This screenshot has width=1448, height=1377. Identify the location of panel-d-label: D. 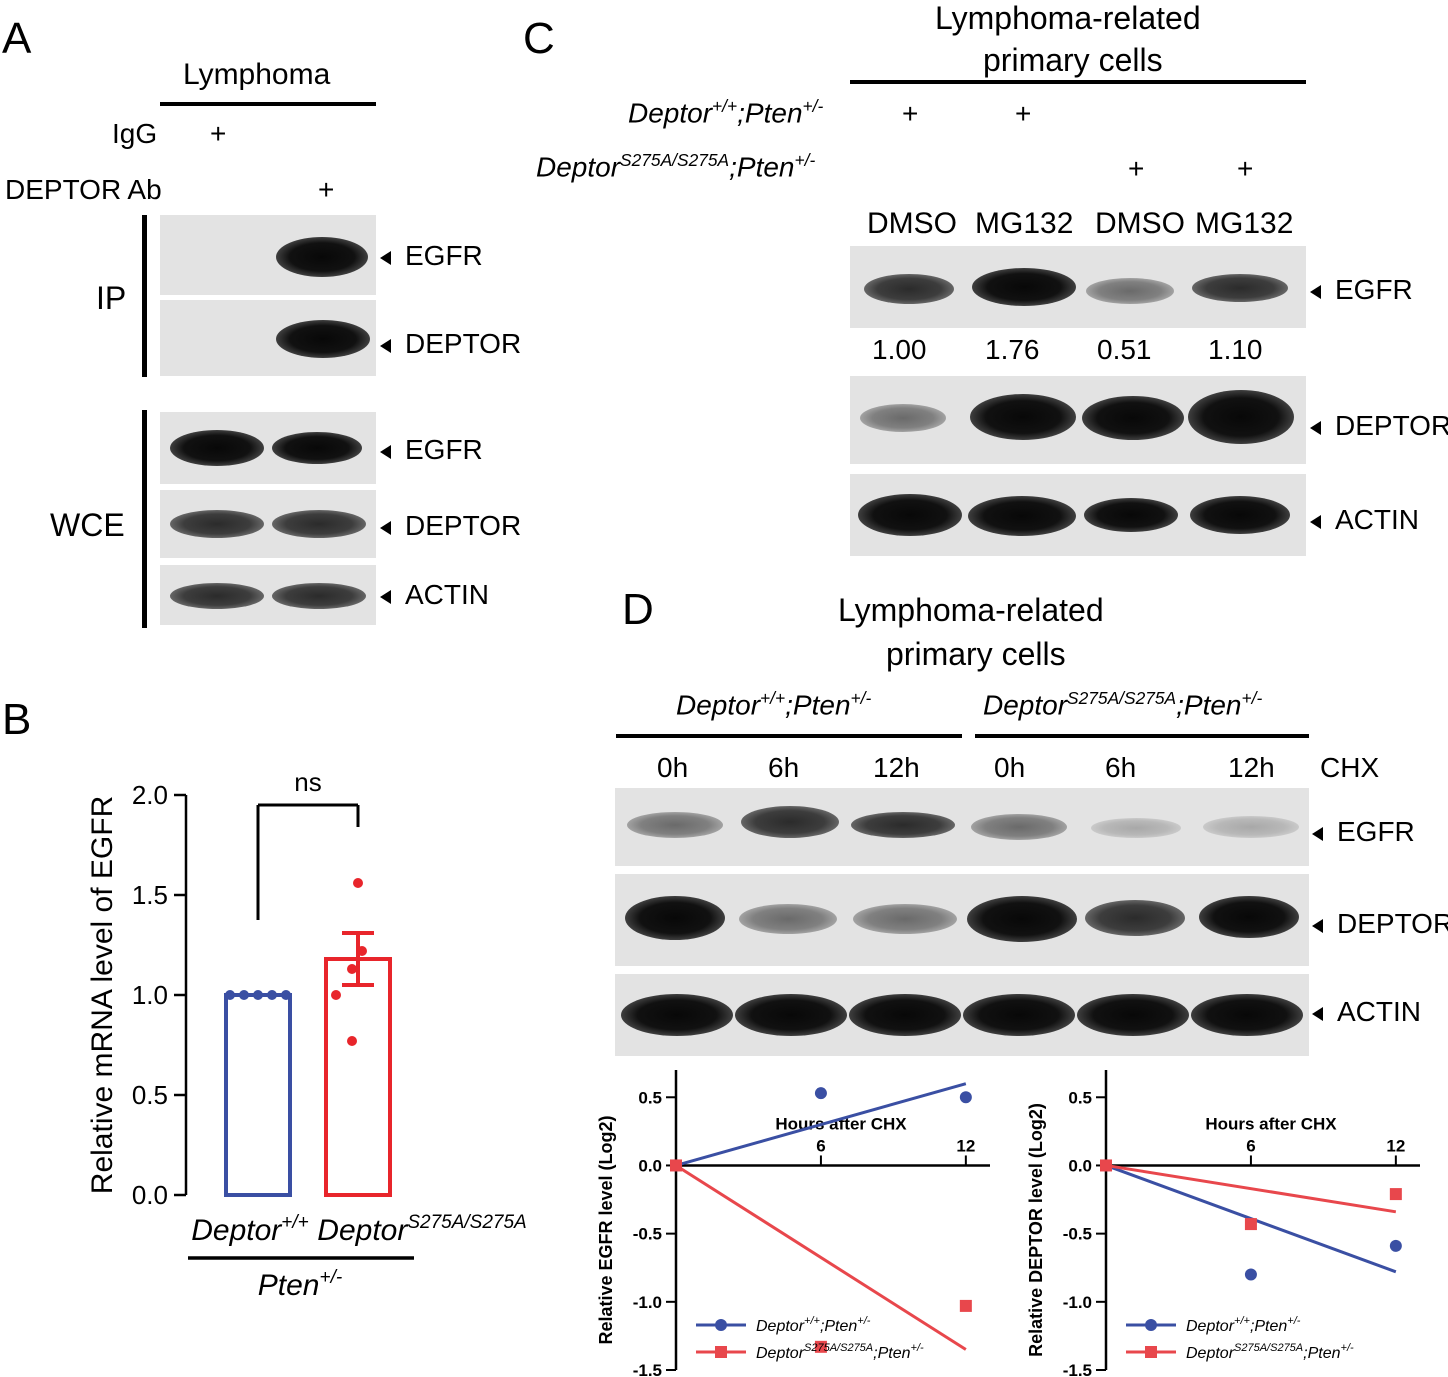
(638, 609).